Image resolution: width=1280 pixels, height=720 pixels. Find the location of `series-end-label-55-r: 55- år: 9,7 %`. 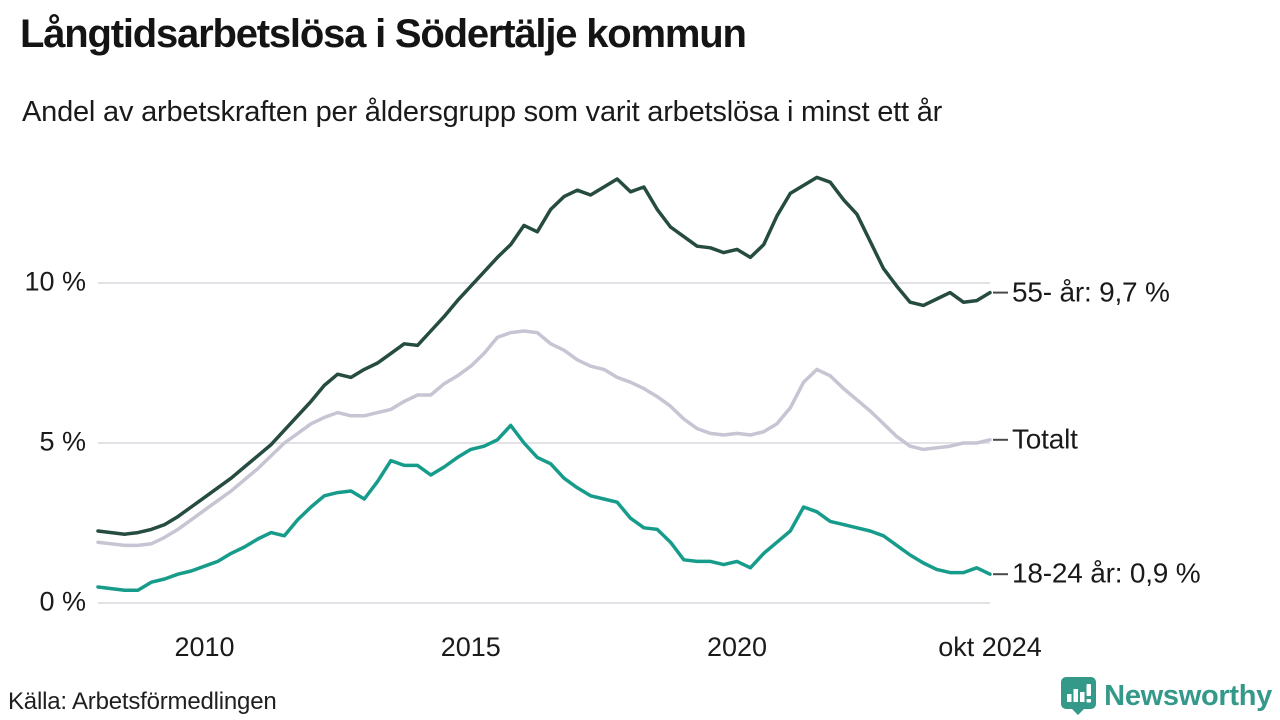

series-end-label-55-r: 55- år: 9,7 % is located at coordinates (1091, 291).